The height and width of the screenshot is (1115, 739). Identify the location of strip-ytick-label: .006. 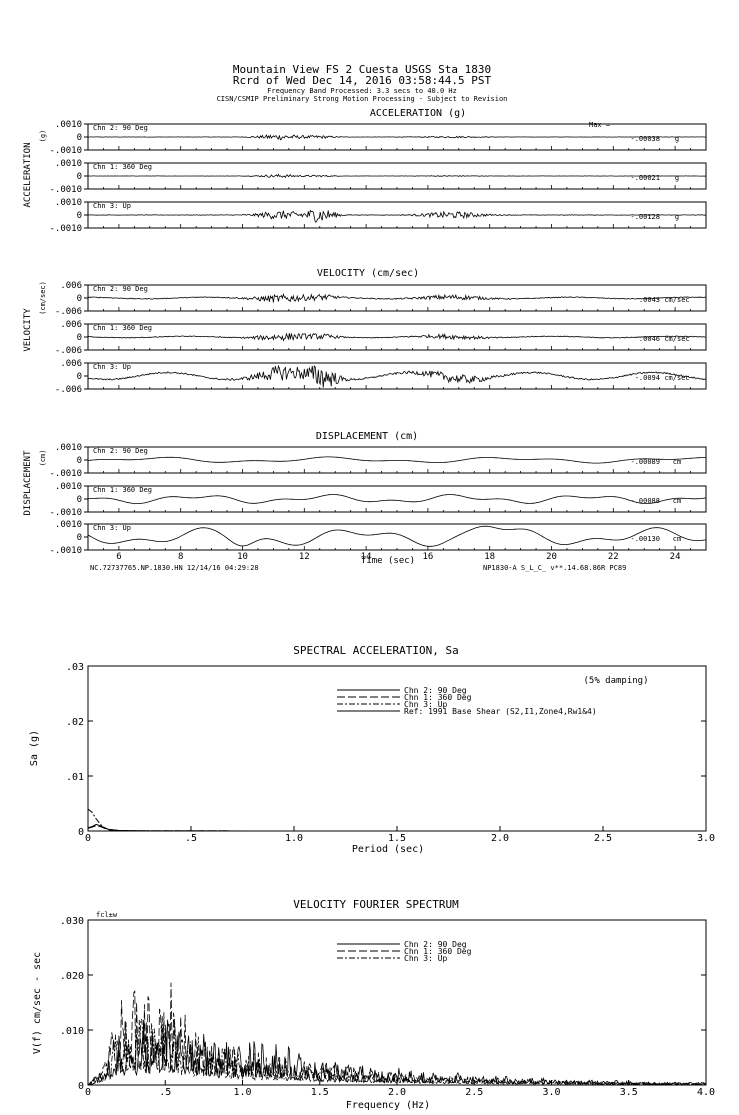
(71, 364).